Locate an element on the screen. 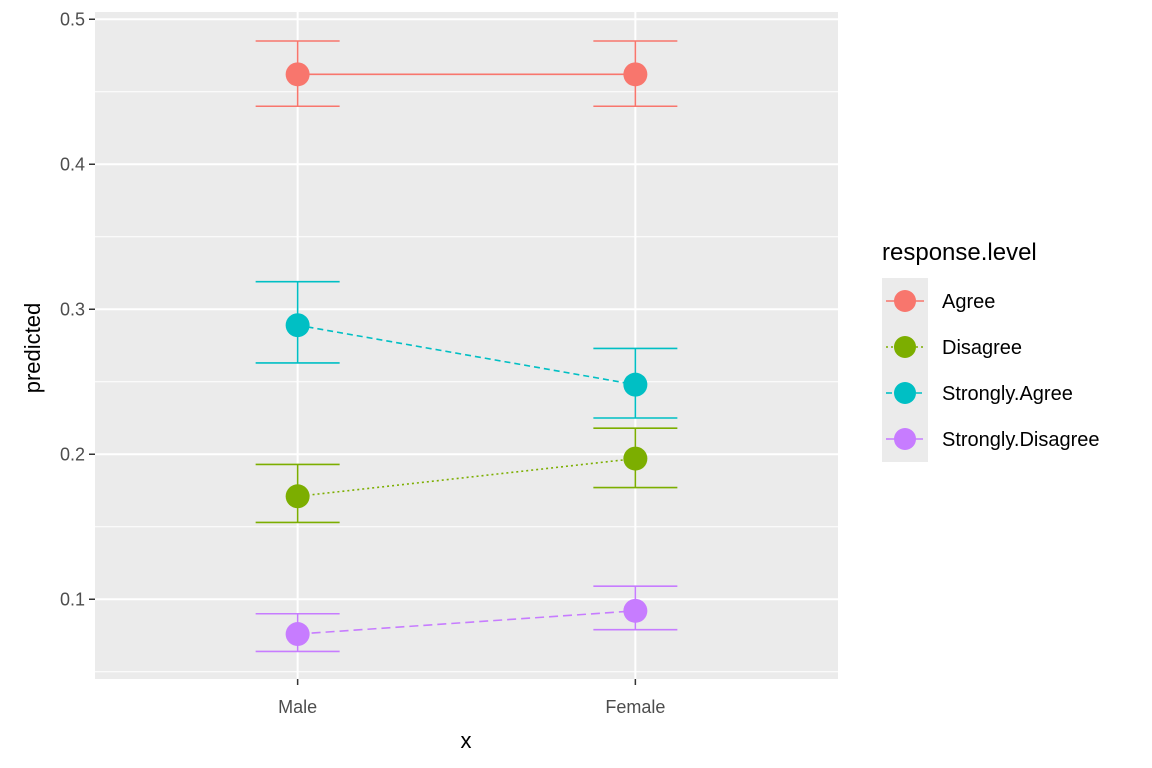 The width and height of the screenshot is (1152, 768). legend-item: Disagree is located at coordinates (952, 347).